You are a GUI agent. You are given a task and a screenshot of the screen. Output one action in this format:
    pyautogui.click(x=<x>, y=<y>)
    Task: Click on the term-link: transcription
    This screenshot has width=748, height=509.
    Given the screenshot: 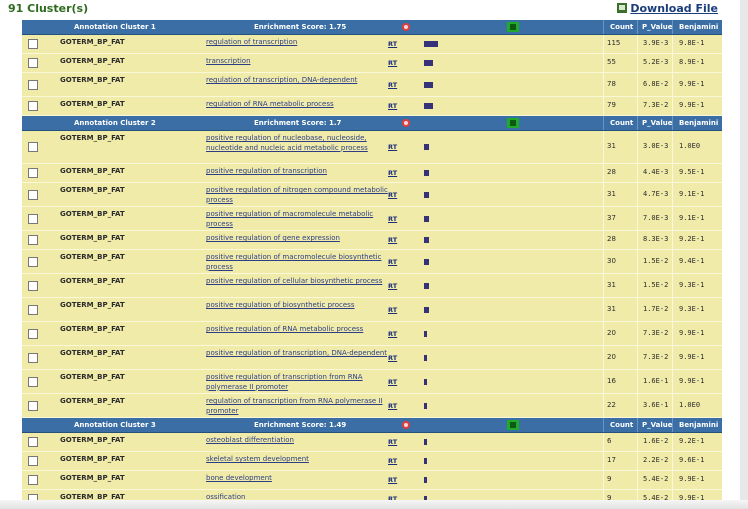 What is the action you would take?
    pyautogui.click(x=228, y=61)
    